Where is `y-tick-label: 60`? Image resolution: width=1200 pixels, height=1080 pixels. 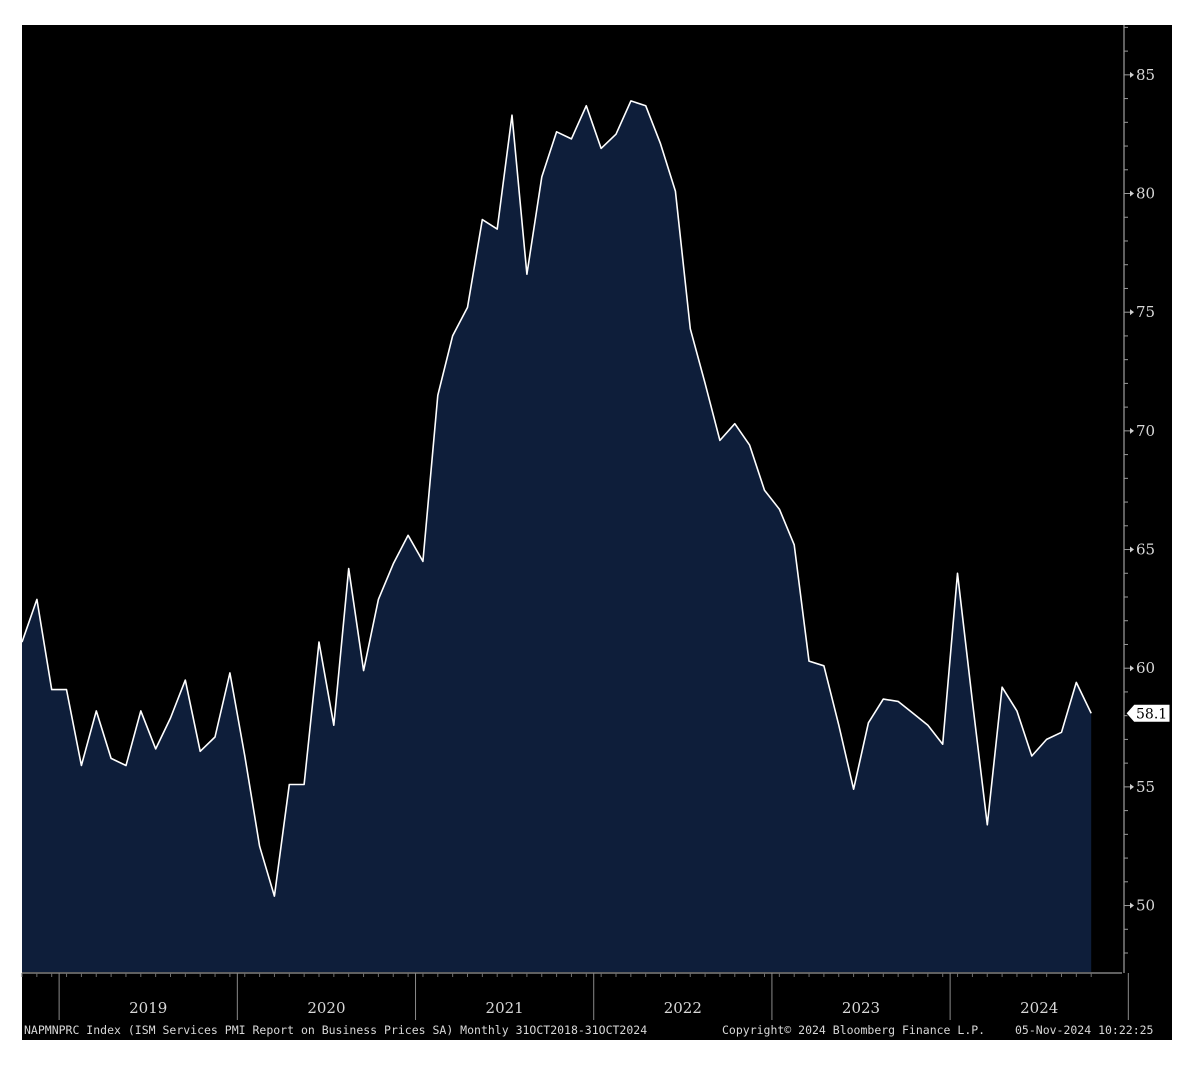
y-tick-label: 60 is located at coordinates (1145, 668).